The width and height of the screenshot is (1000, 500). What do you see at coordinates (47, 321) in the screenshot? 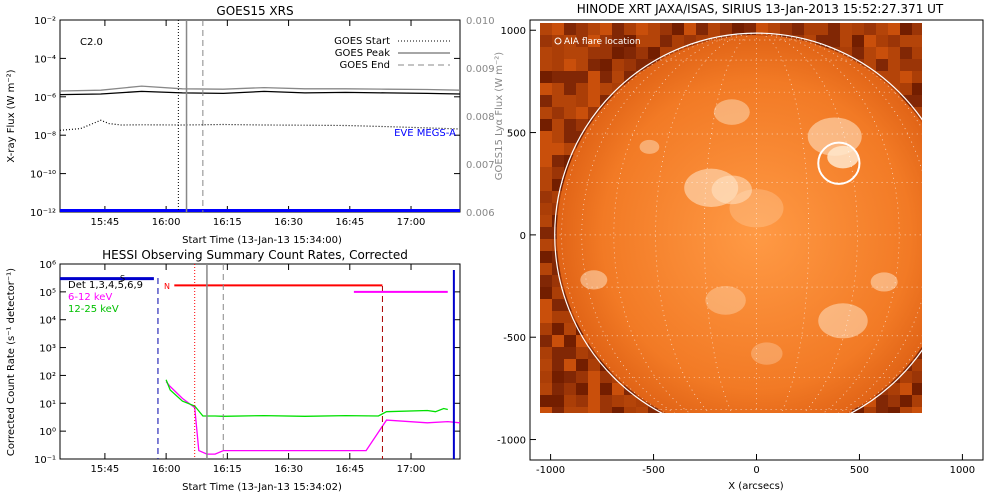
I see `y-tick-label: 10⁴` at bounding box center [47, 321].